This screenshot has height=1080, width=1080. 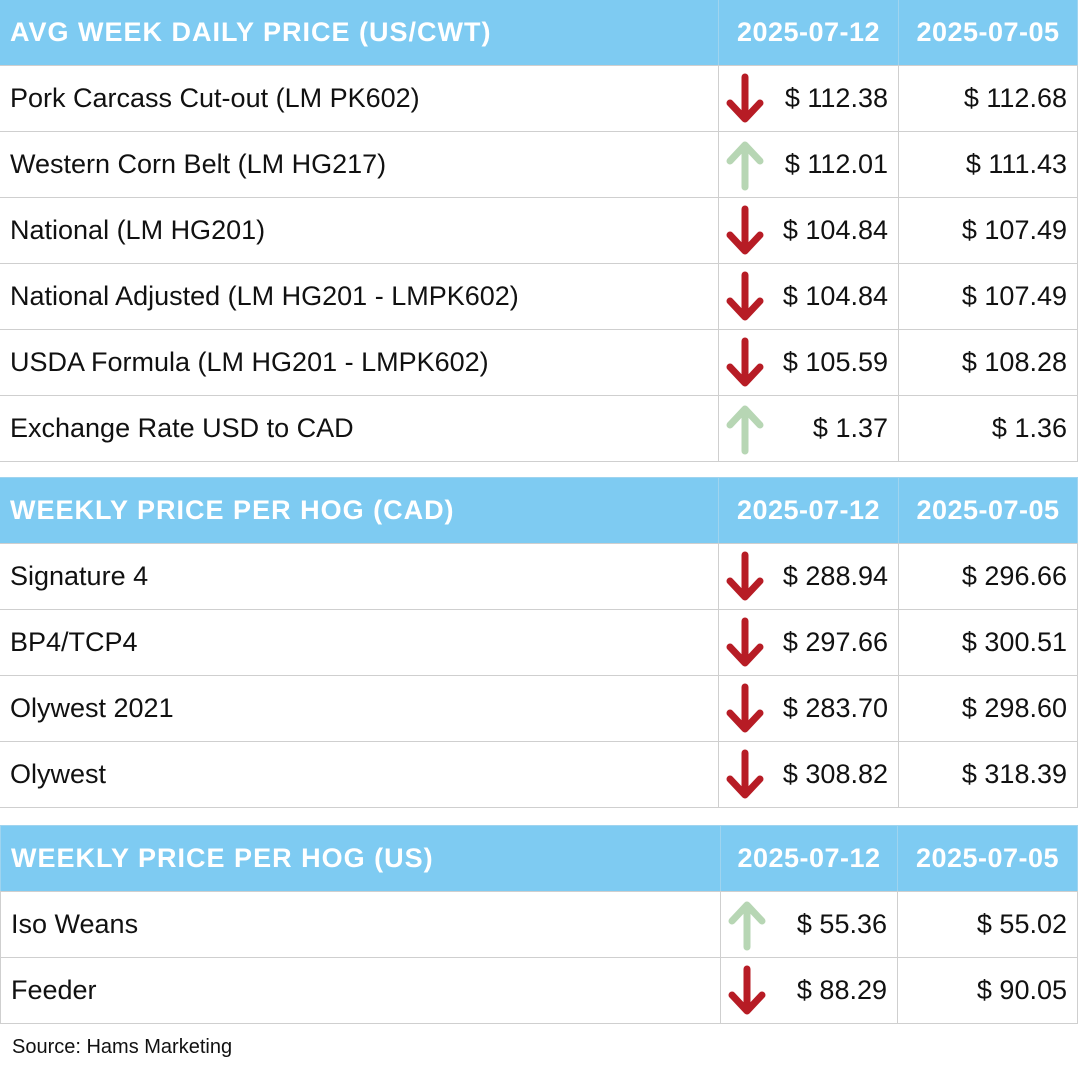 I want to click on current-price-cell: $ 105.59, so click(x=808, y=362).